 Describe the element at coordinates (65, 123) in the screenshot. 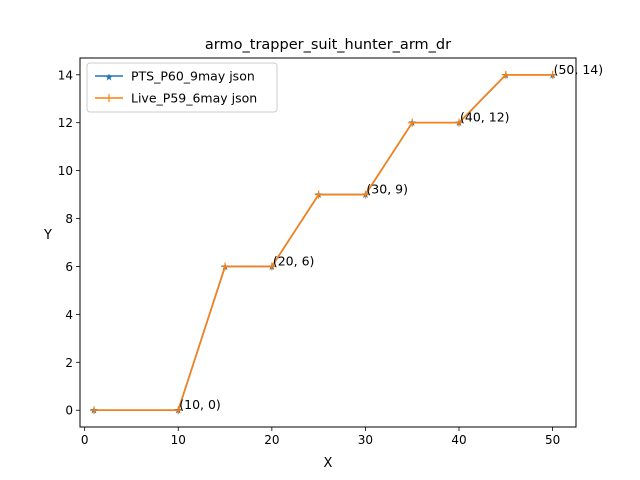

I see `y-tick-label: 12` at that location.